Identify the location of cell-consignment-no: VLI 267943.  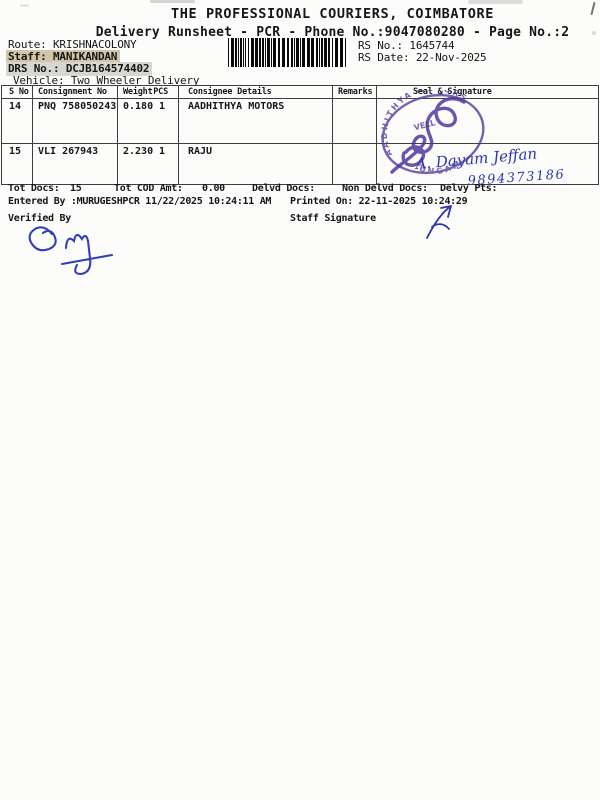
(75, 164).